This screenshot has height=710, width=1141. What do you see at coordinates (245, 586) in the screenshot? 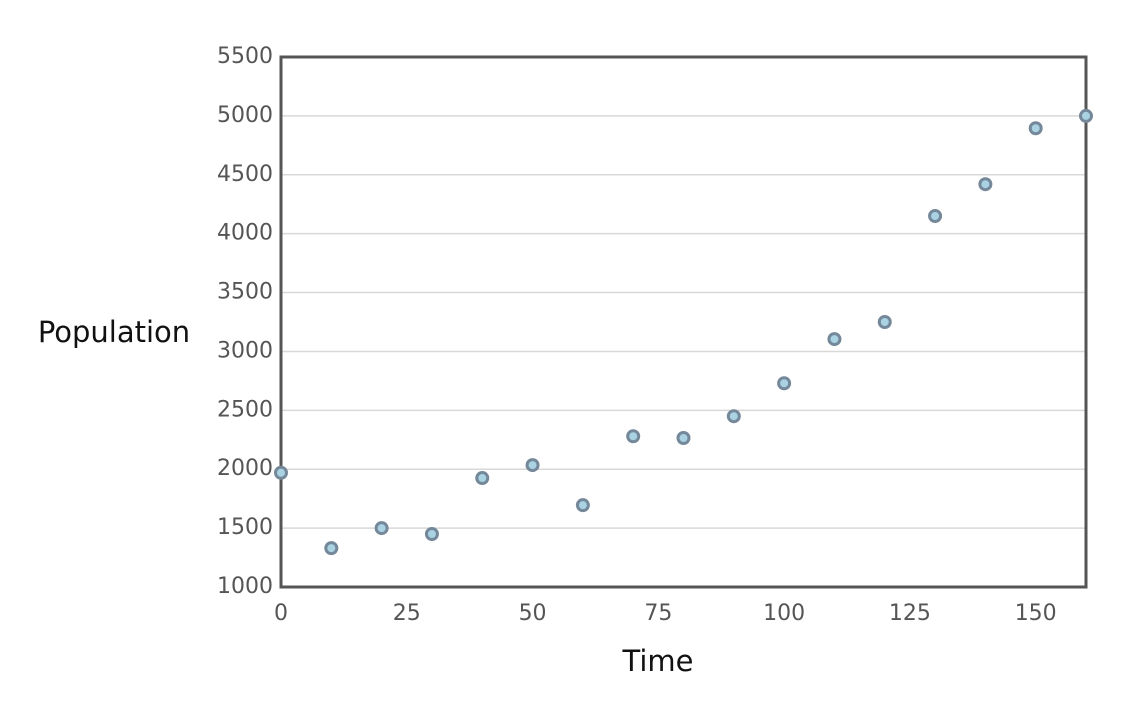
I see `y-tick-label: 1000` at bounding box center [245, 586].